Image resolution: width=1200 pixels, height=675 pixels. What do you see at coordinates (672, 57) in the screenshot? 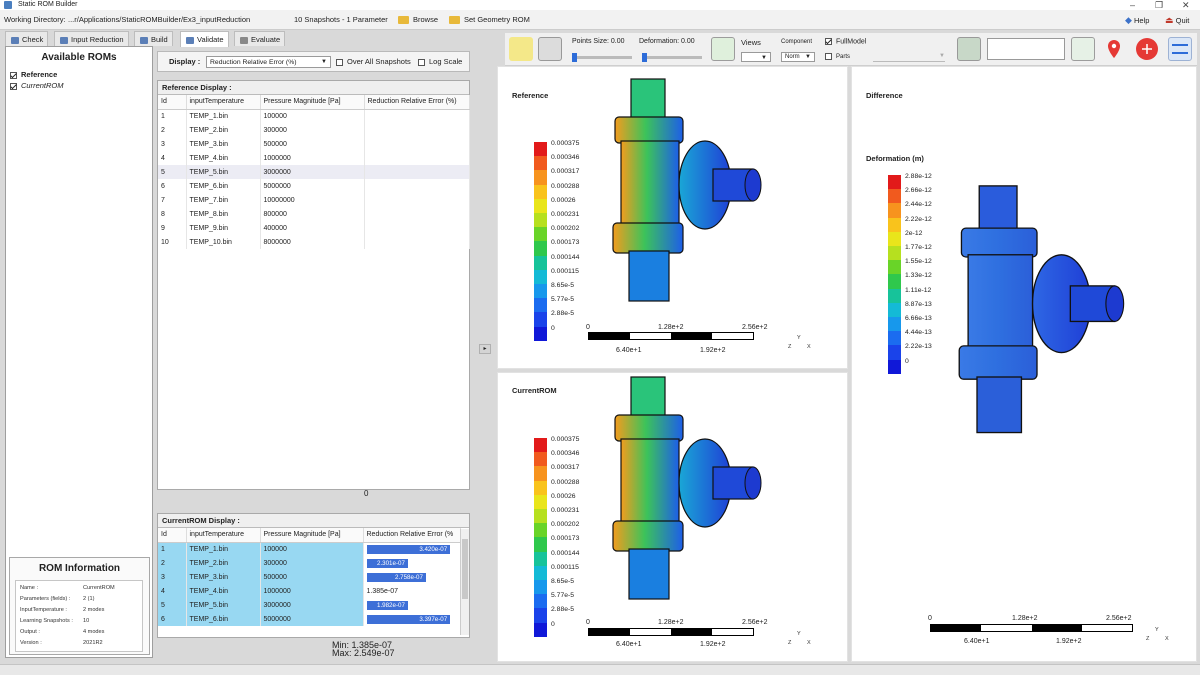
I see `deformation-slider` at bounding box center [672, 57].